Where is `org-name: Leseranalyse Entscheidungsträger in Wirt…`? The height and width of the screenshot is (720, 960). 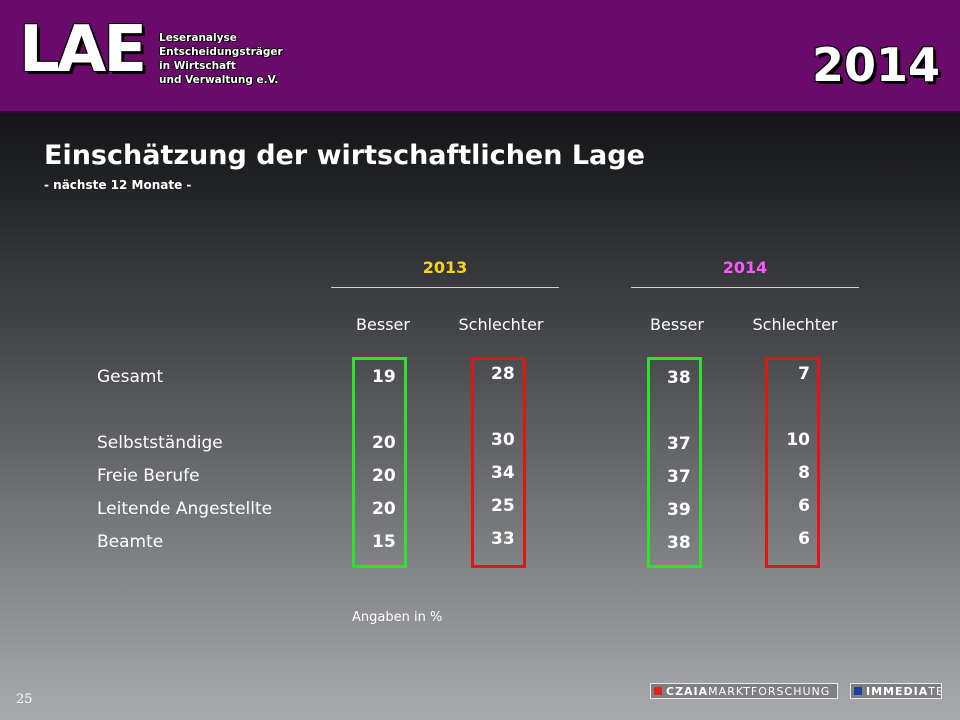
org-name: Leseranalyse Entscheidungsträger in Wirt… is located at coordinates (221, 59).